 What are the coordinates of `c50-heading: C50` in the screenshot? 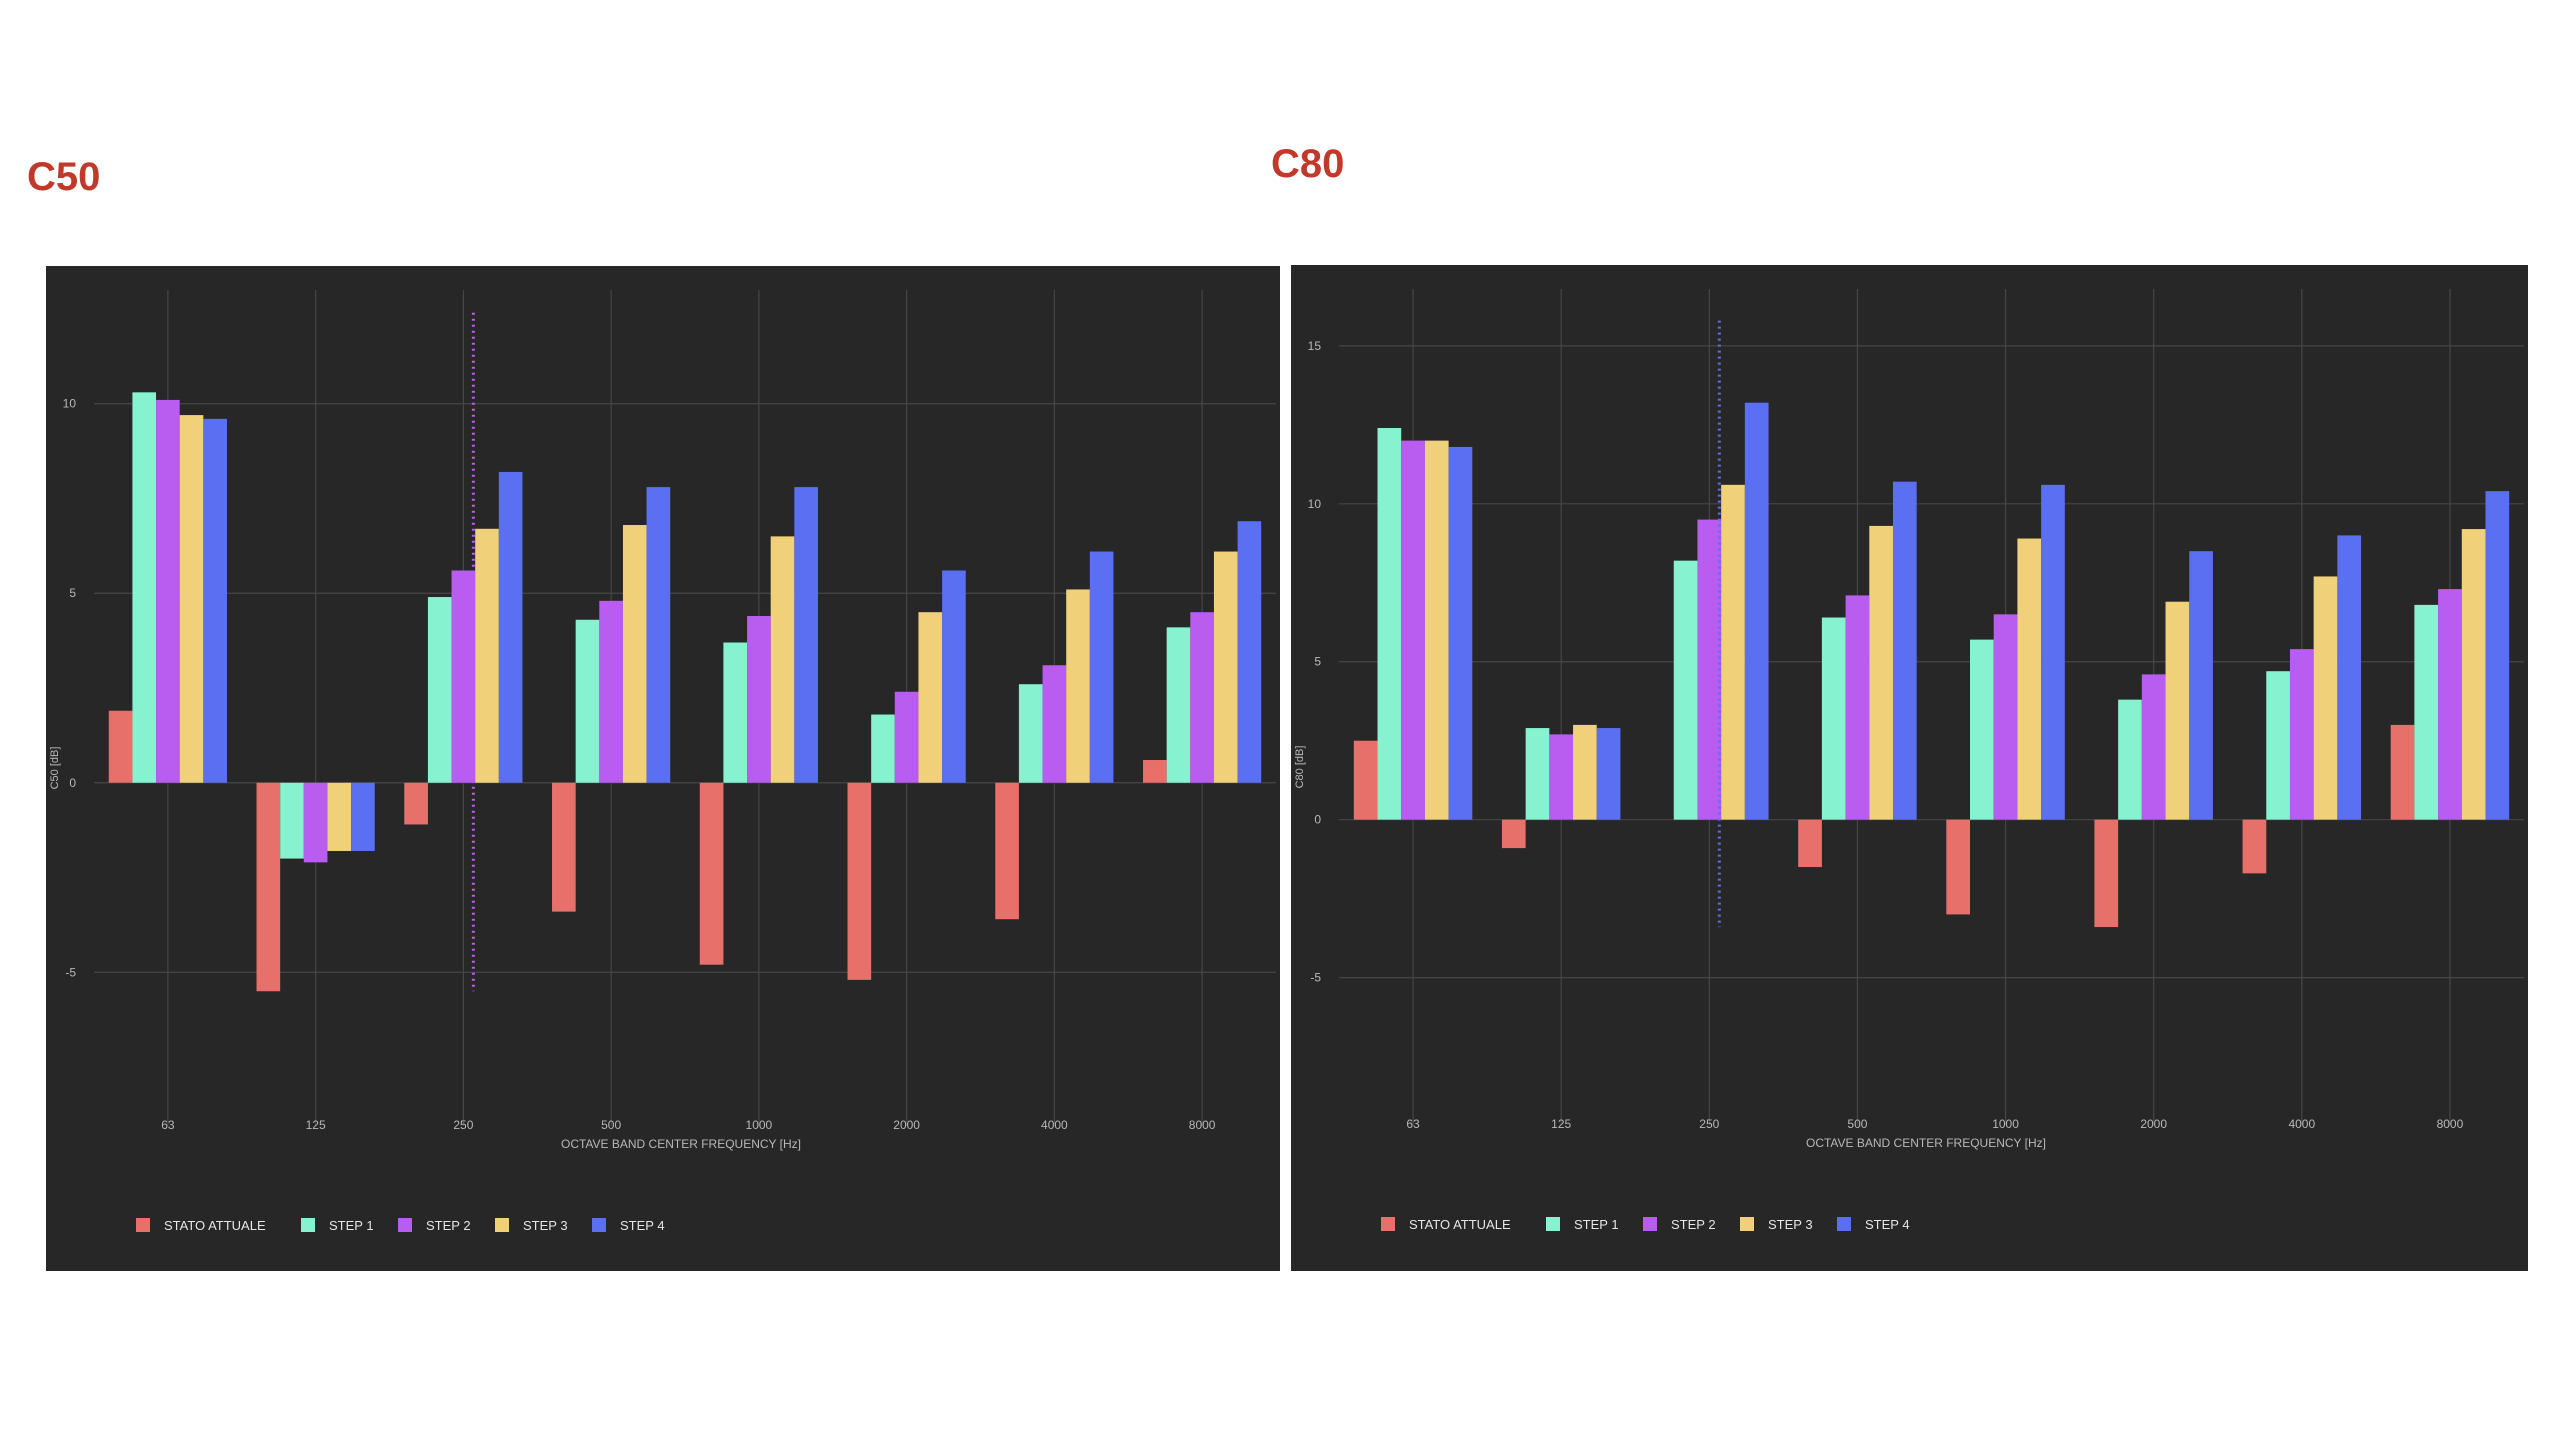 It's located at (64, 177).